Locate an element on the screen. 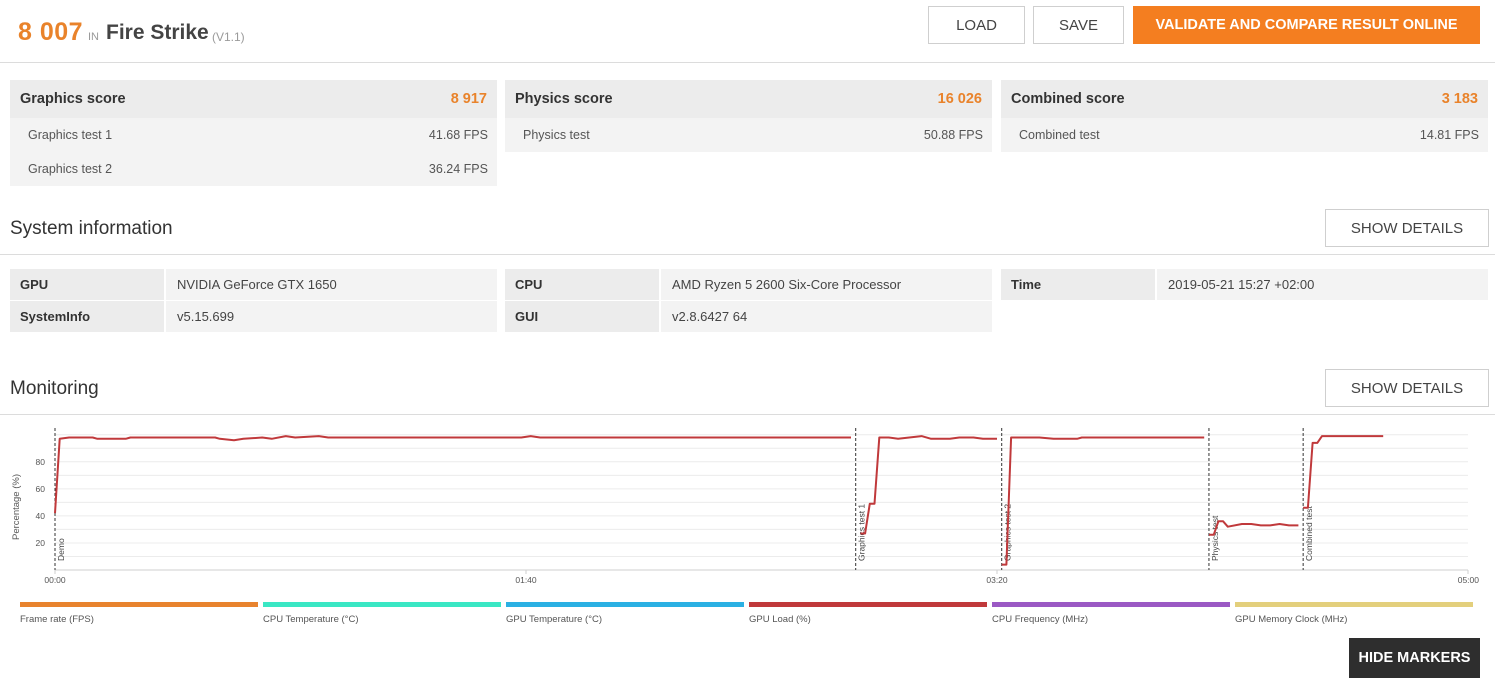 The height and width of the screenshot is (687, 1495). physics-test-value: 50.88 FPS is located at coordinates (953, 135).